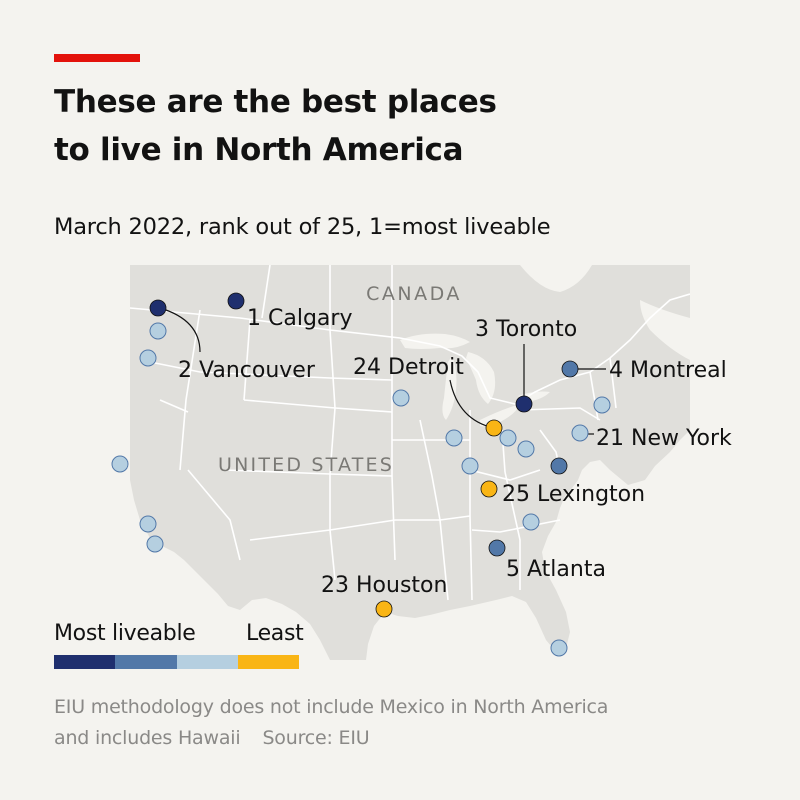 This screenshot has width=800, height=800. What do you see at coordinates (494, 428) in the screenshot?
I see `detroit-marker` at bounding box center [494, 428].